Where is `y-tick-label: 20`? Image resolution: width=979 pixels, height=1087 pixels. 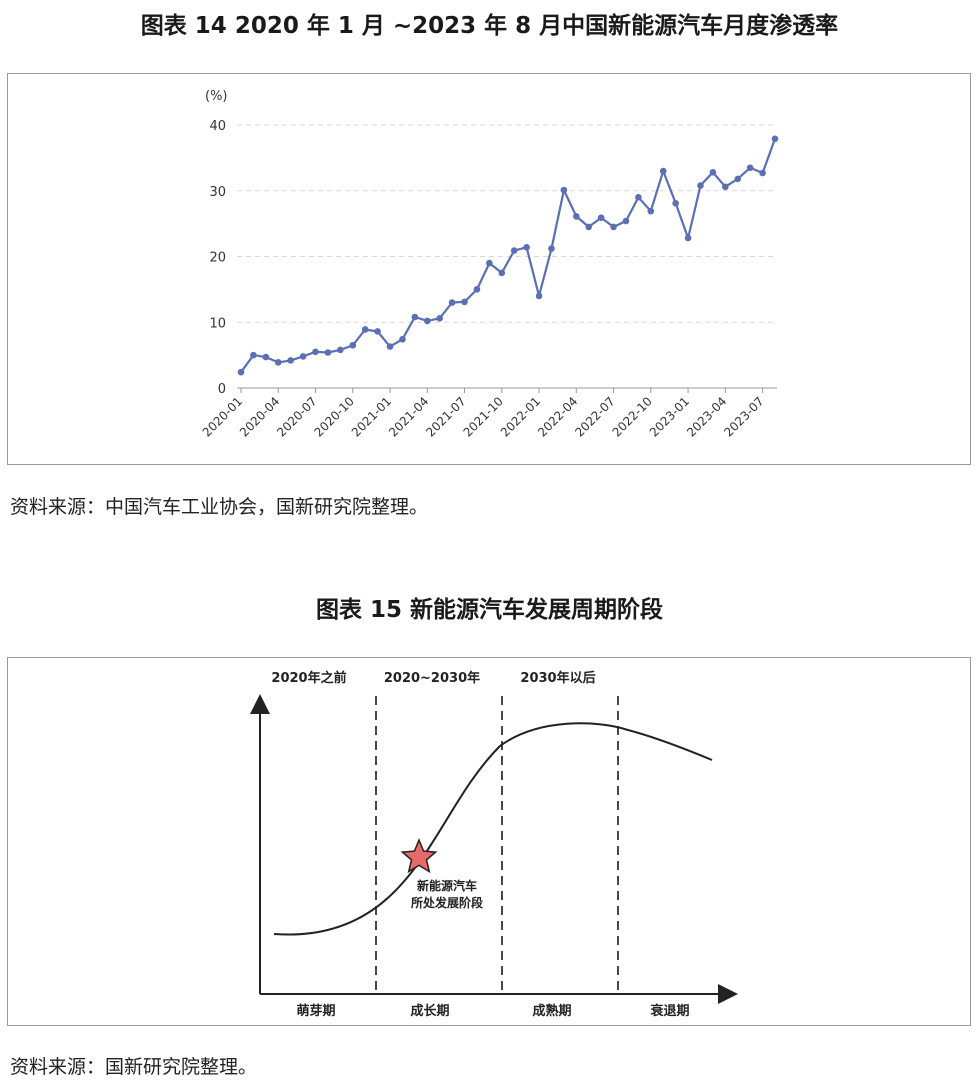 y-tick-label: 20 is located at coordinates (217, 258).